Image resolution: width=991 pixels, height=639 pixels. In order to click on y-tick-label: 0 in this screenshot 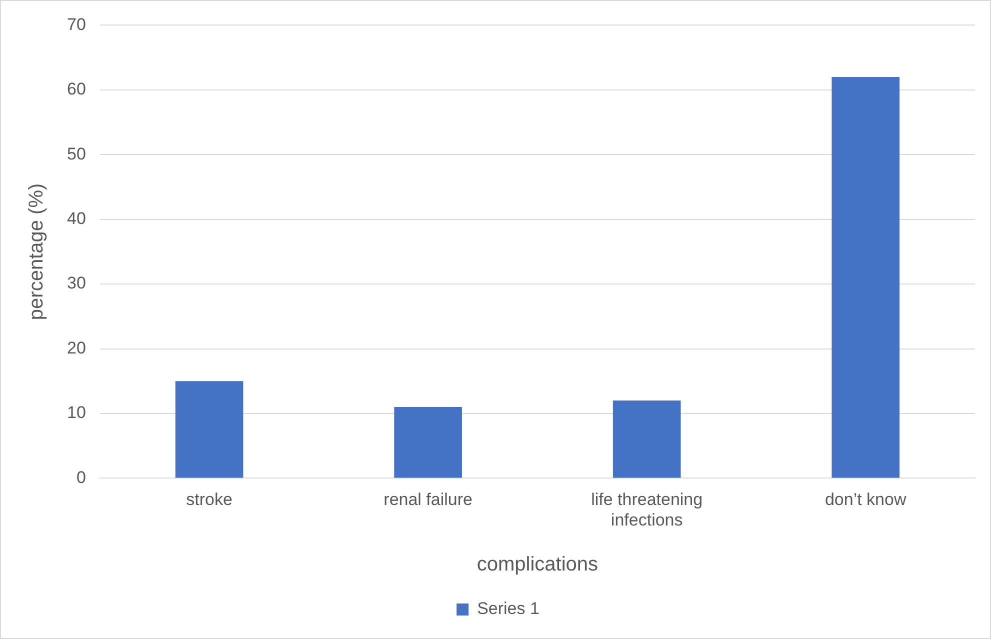, I will do `click(81, 477)`.